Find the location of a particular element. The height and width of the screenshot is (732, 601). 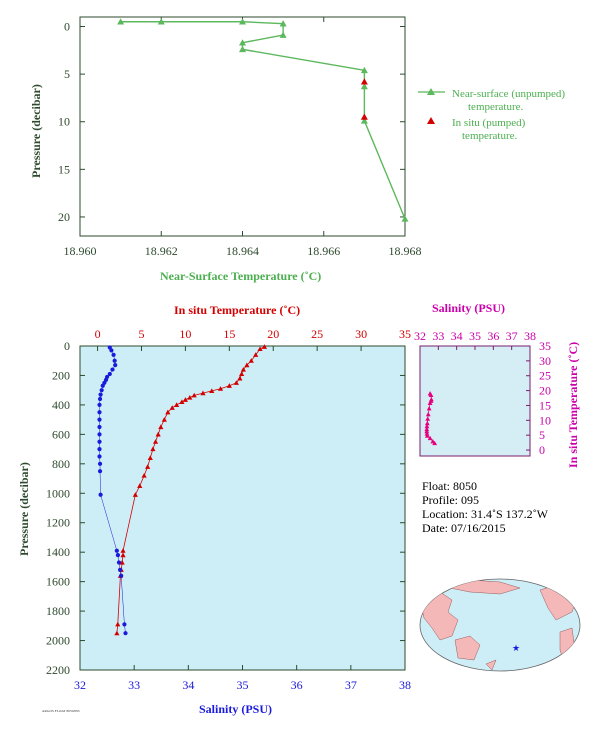

ts-x-tick-label: 38 is located at coordinates (530, 336).